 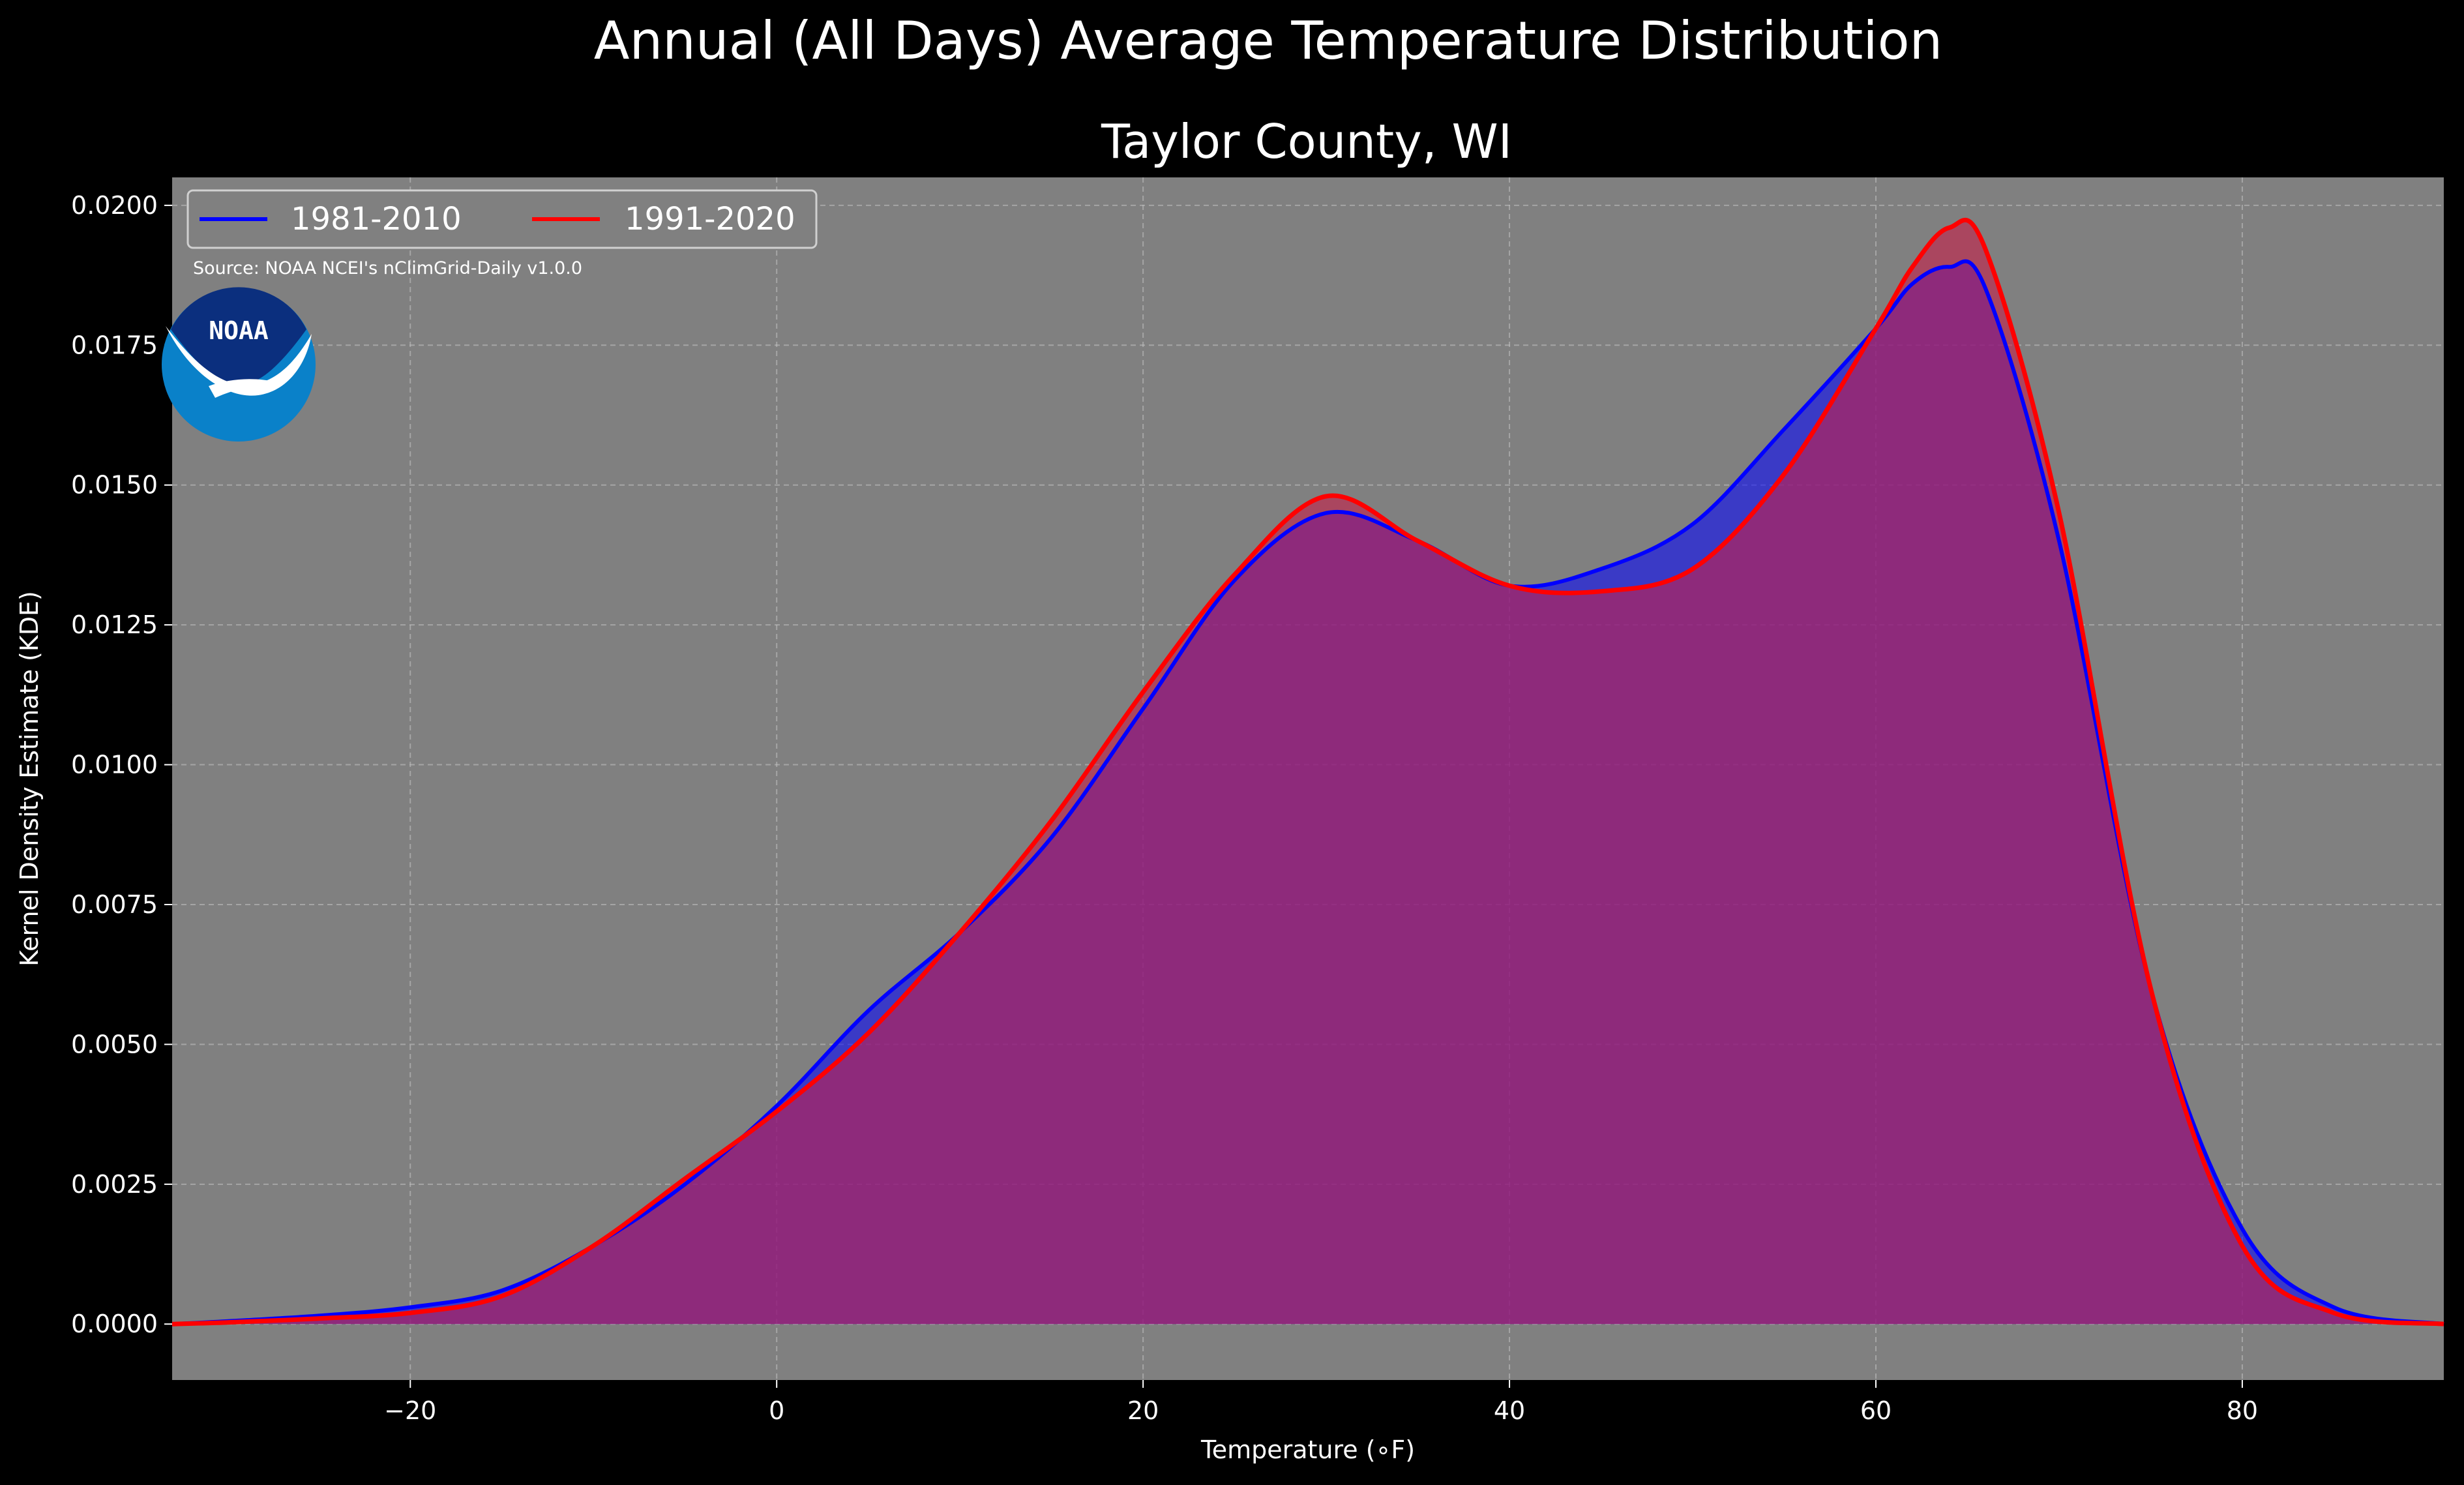 I want to click on legend: 1981-2010 1991-2020, so click(x=502, y=219).